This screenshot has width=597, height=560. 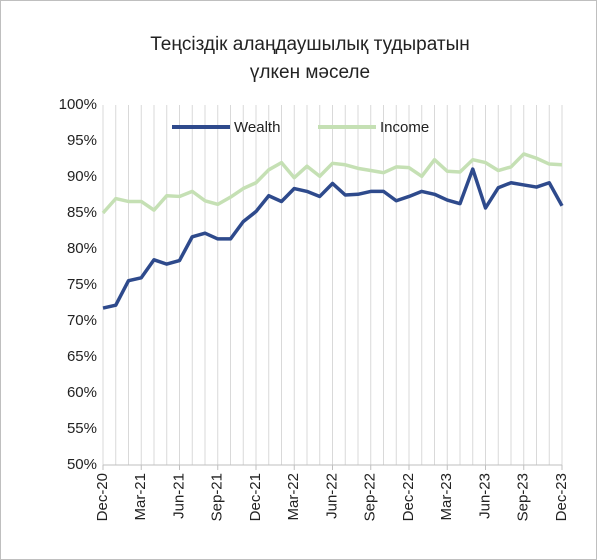 What do you see at coordinates (82, 428) in the screenshot?
I see `y-tick-label: 55%` at bounding box center [82, 428].